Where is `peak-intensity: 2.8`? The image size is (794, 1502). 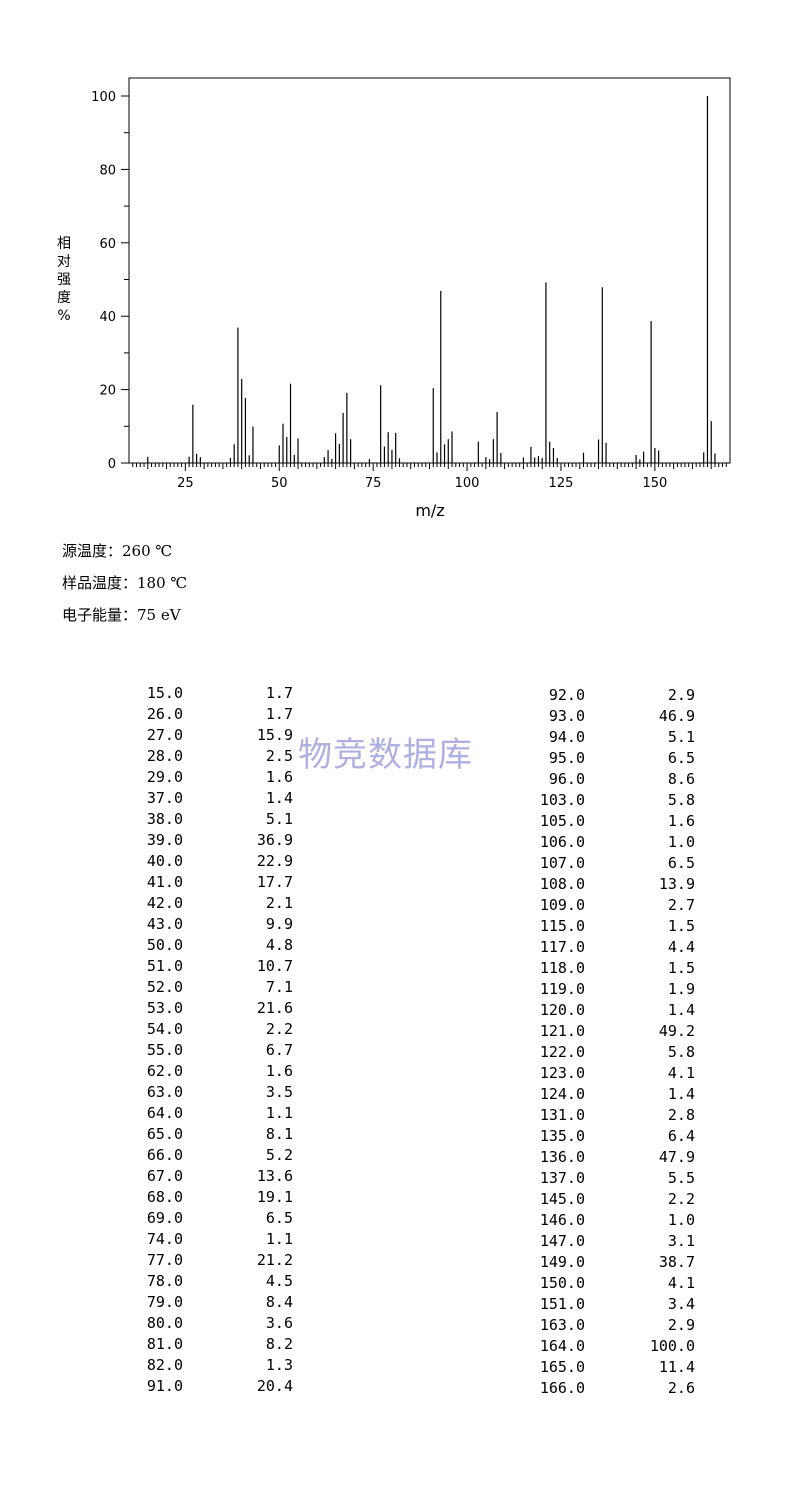
peak-intensity: 2.8 is located at coordinates (681, 1115).